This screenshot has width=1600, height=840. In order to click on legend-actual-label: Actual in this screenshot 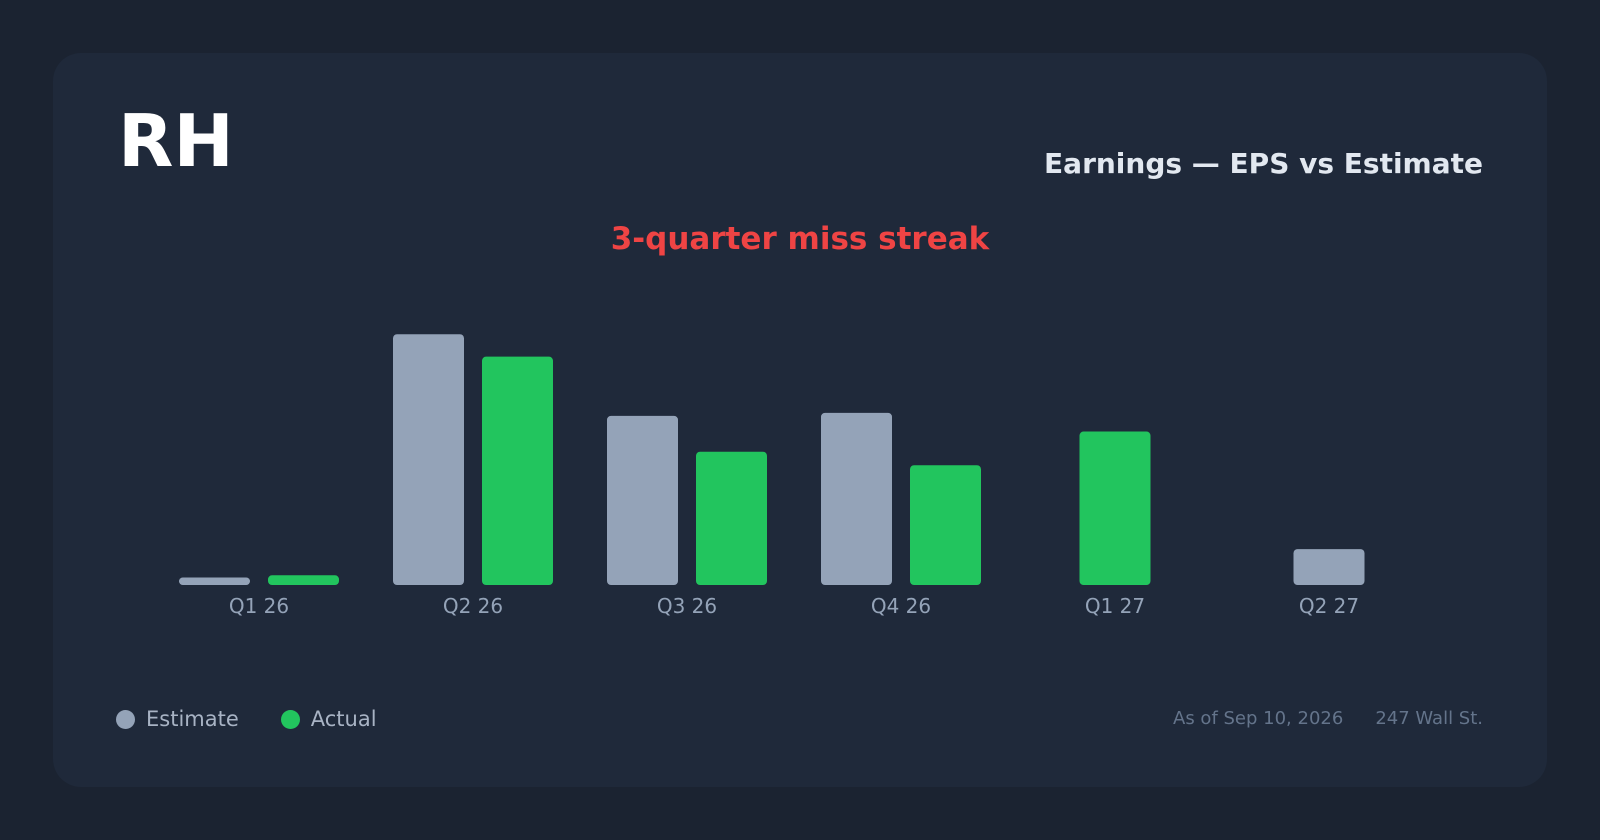, I will do `click(343, 719)`.